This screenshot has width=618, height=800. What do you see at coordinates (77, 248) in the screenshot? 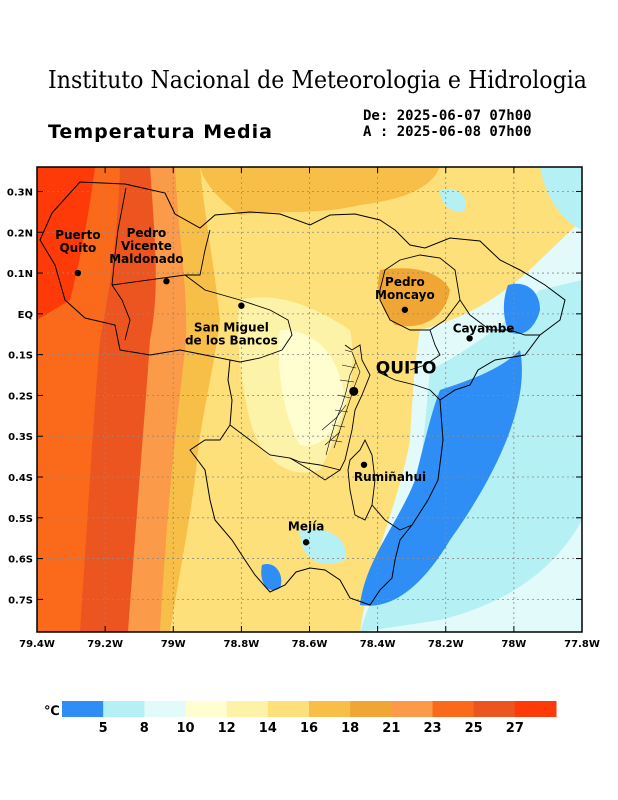
I see `place-label: Quito` at bounding box center [77, 248].